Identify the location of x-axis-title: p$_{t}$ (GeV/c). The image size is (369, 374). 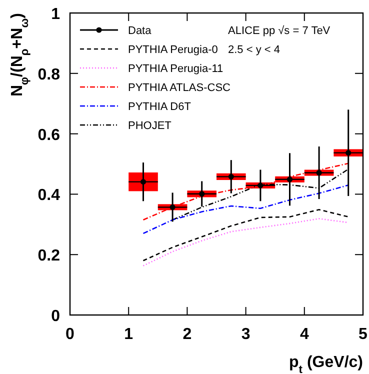
(326, 364).